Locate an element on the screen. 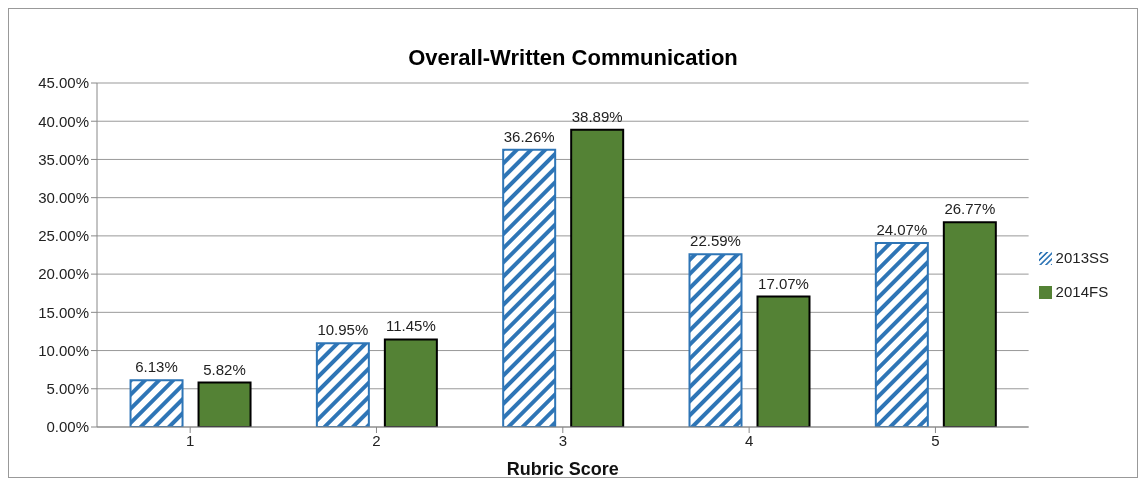  chart-title: Overall-Written Communication is located at coordinates (573, 58).